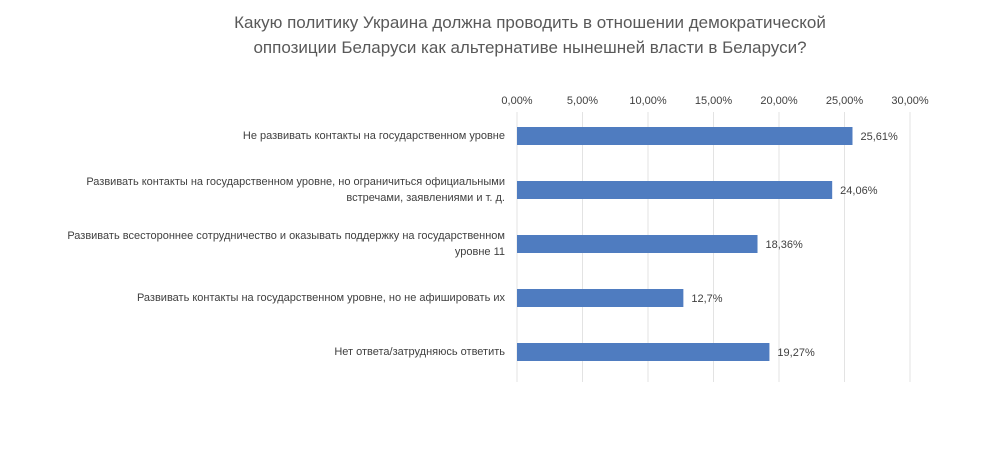  Describe the element at coordinates (707, 299) in the screenshot. I see `data-label: 12,7%` at that location.